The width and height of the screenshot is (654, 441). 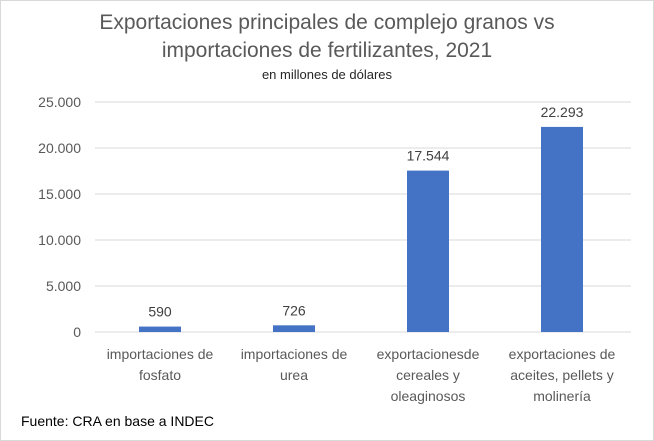 What do you see at coordinates (562, 112) in the screenshot?
I see `data-label: 22.293` at bounding box center [562, 112].